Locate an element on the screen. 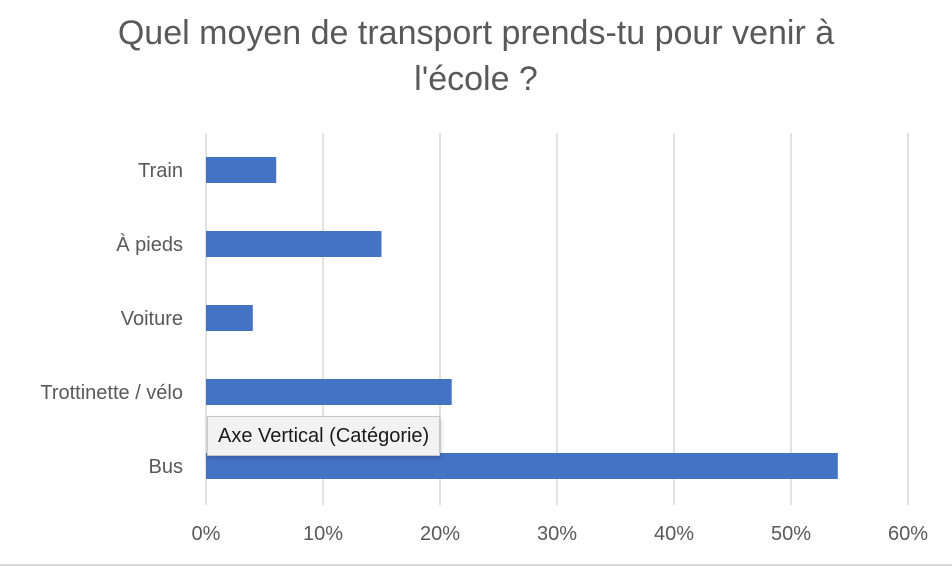  axis-tooltip: Axe Vertical (Catégorie) is located at coordinates (324, 436).